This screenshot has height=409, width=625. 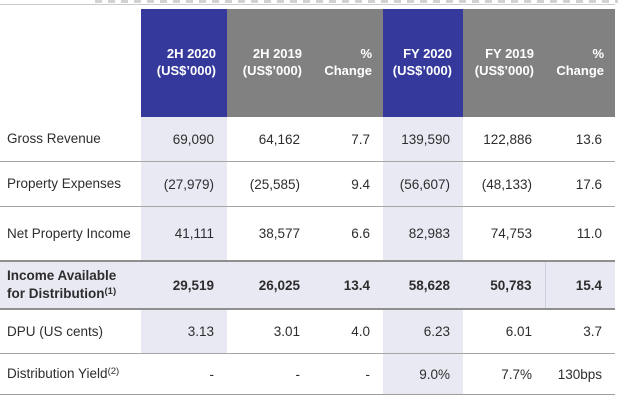 I want to click on header-blank-cell, so click(x=70, y=63).